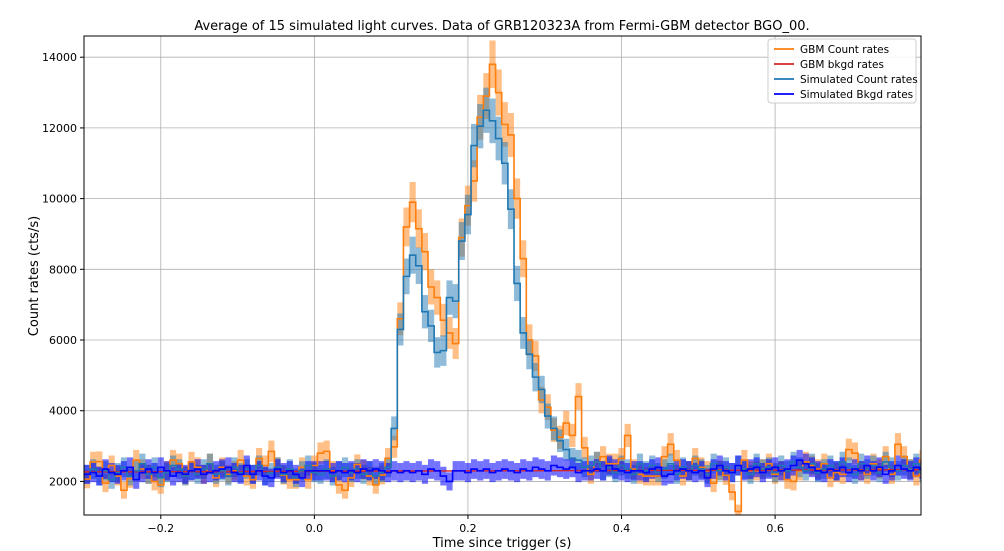 The height and width of the screenshot is (551, 1004). What do you see at coordinates (856, 95) in the screenshot?
I see `legend-entry: Simulated Bkgd rates` at bounding box center [856, 95].